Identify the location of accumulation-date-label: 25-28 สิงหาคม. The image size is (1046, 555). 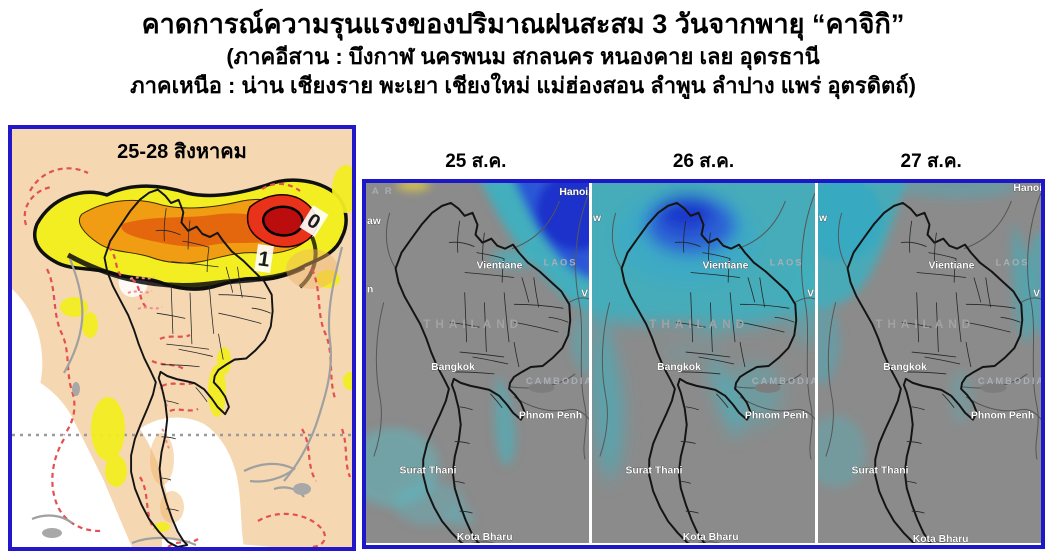
(182, 152).